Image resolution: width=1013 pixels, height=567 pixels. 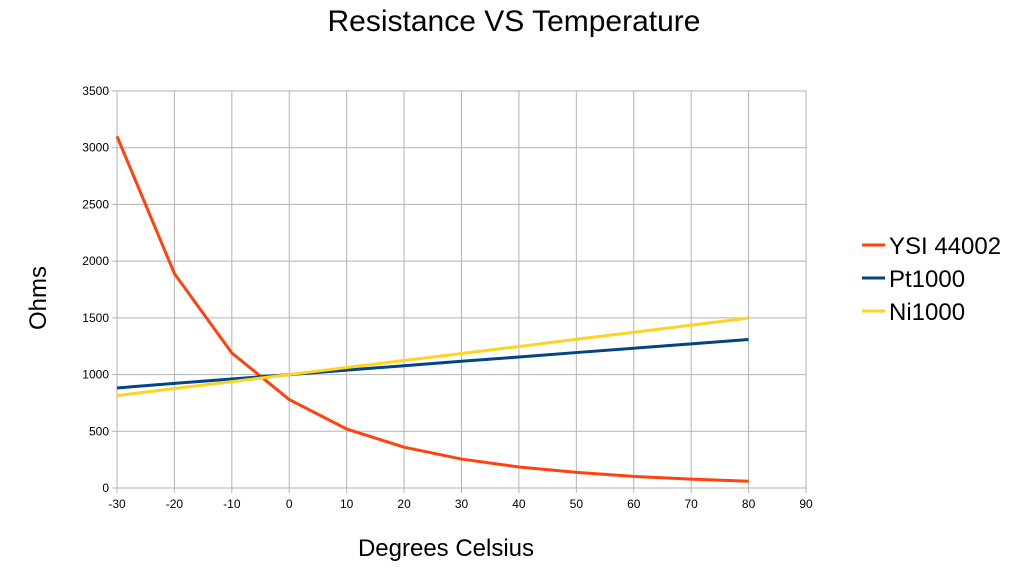 I want to click on legend: YSI 44002 Pt1000 Ni1000, so click(x=931, y=279).